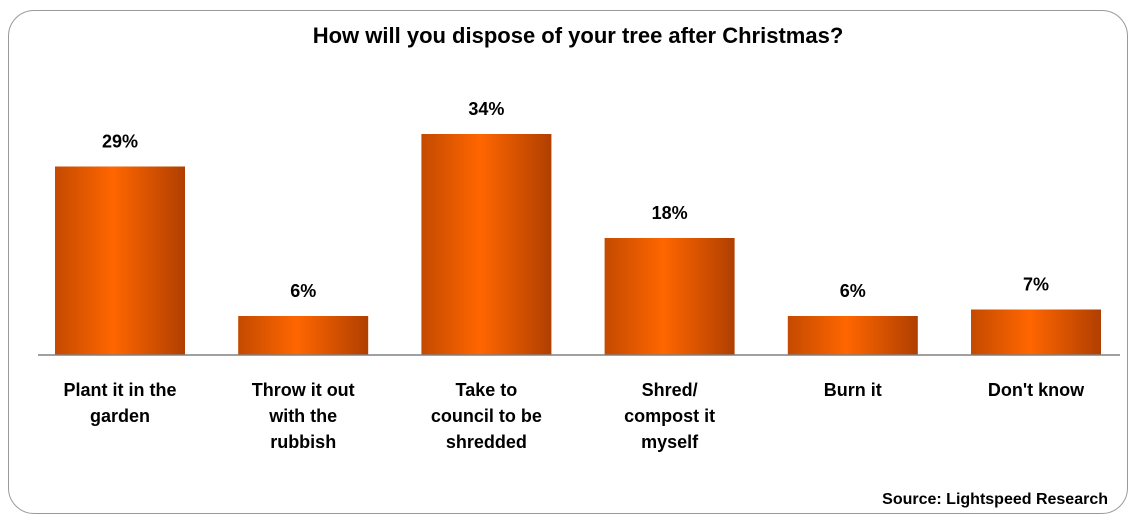 The width and height of the screenshot is (1132, 520). I want to click on value-label-4: 6%, so click(853, 291).